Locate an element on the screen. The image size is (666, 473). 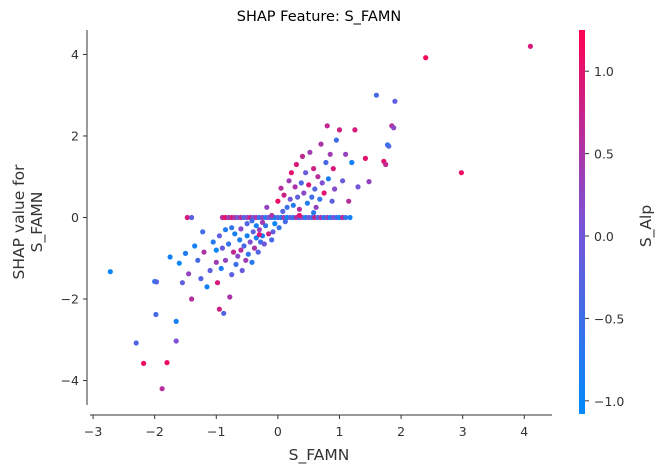
colorbar-tick-label: 1.0 is located at coordinates (604, 71).